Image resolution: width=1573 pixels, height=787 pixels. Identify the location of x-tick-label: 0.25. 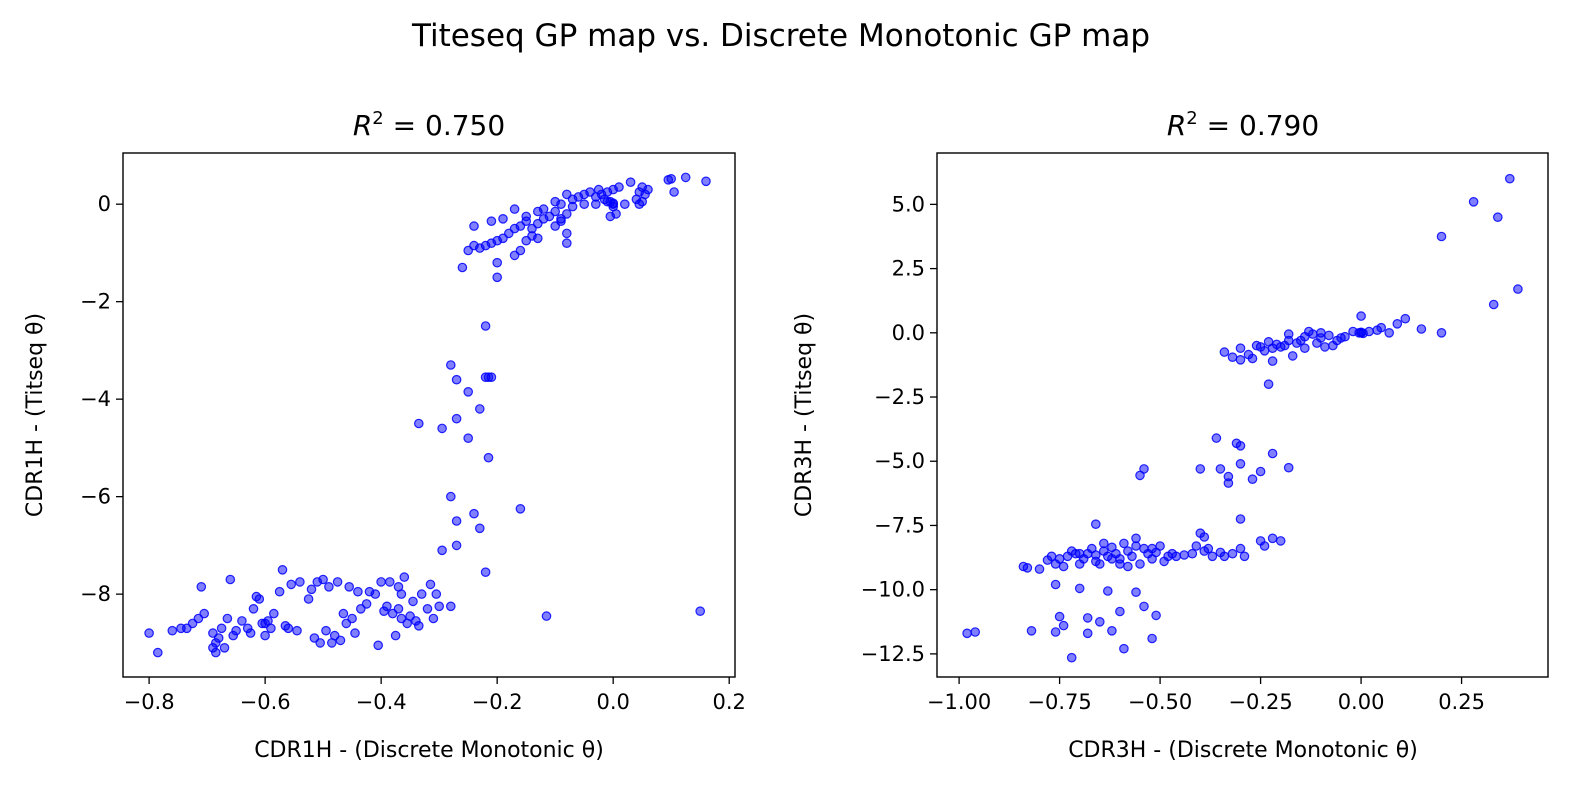
(1461, 702).